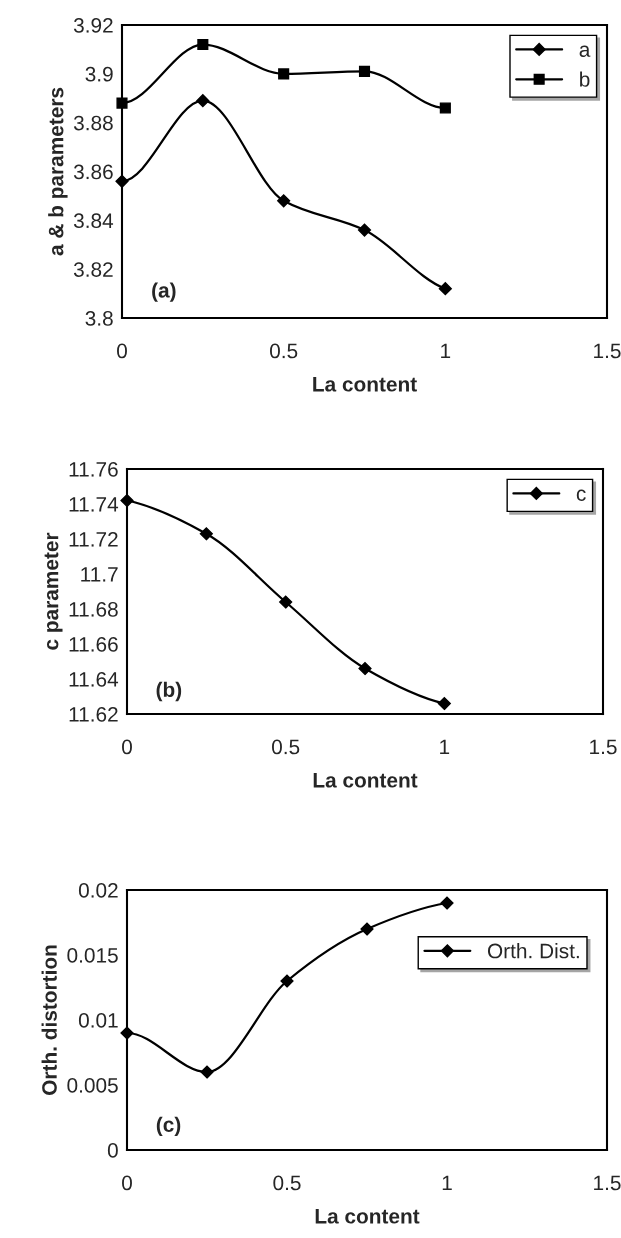 The width and height of the screenshot is (621, 1238). What do you see at coordinates (53, 591) in the screenshot?
I see `y-axis-title: c parameter` at bounding box center [53, 591].